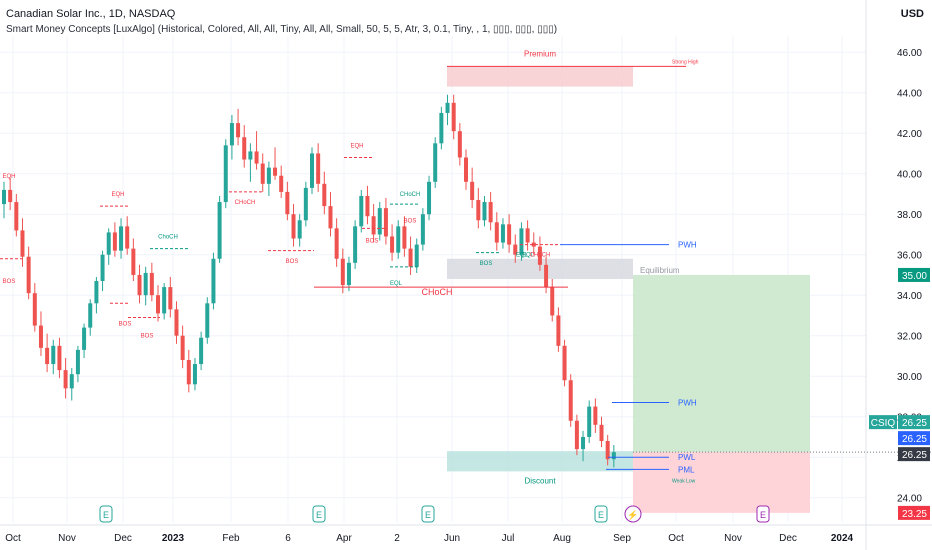 This screenshot has height=550, width=932. What do you see at coordinates (909, 296) in the screenshot?
I see `price-tick: 34.00` at bounding box center [909, 296].